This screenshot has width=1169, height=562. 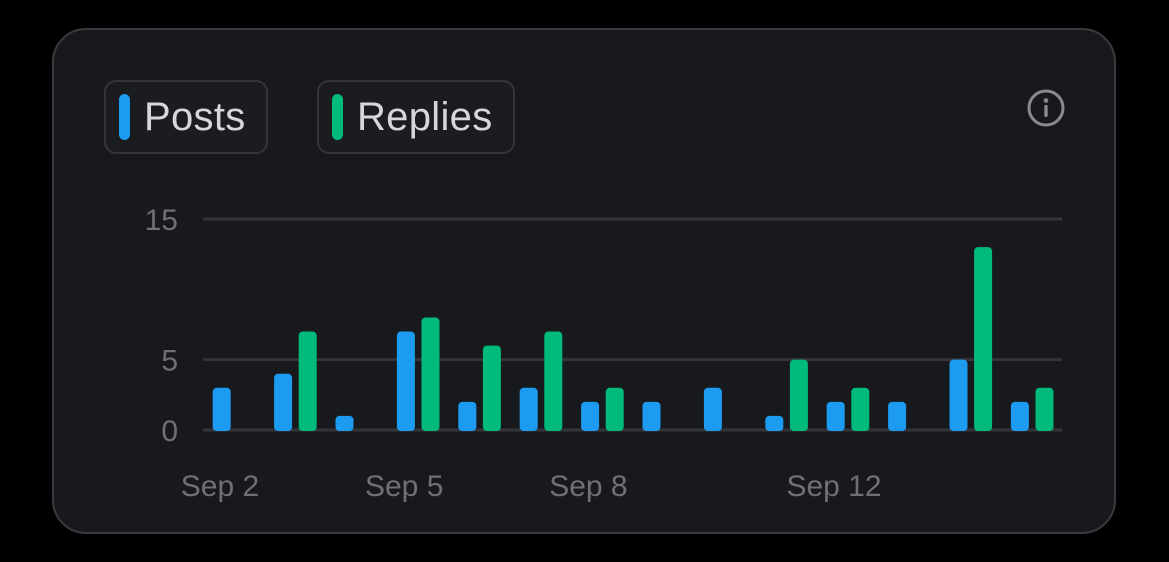 I want to click on replies-legend-toggle: Replies, so click(x=416, y=117).